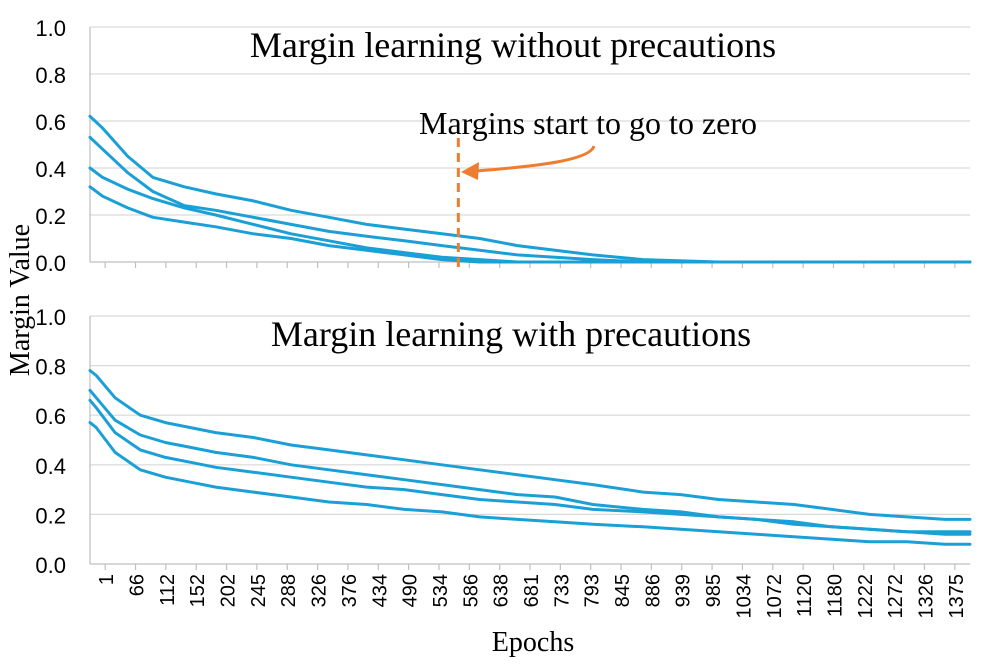 This screenshot has width=996, height=664. Describe the element at coordinates (896, 596) in the screenshot. I see `x-tick-label: 1272` at that location.